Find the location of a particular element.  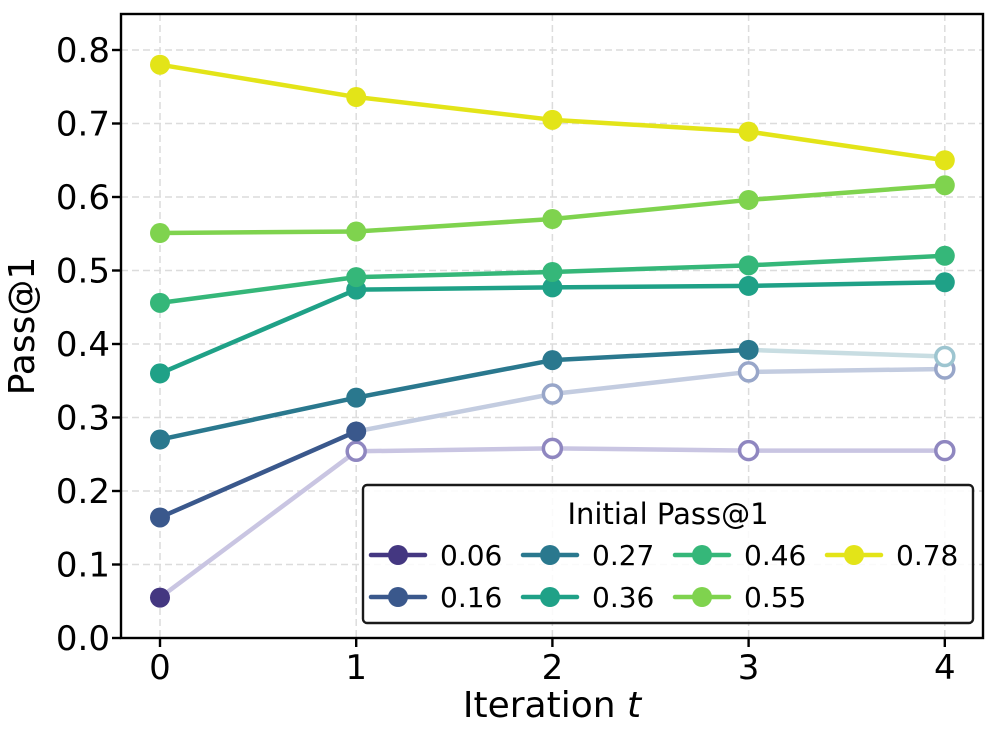

x-axis-label: Iteration t is located at coordinates (553, 705).